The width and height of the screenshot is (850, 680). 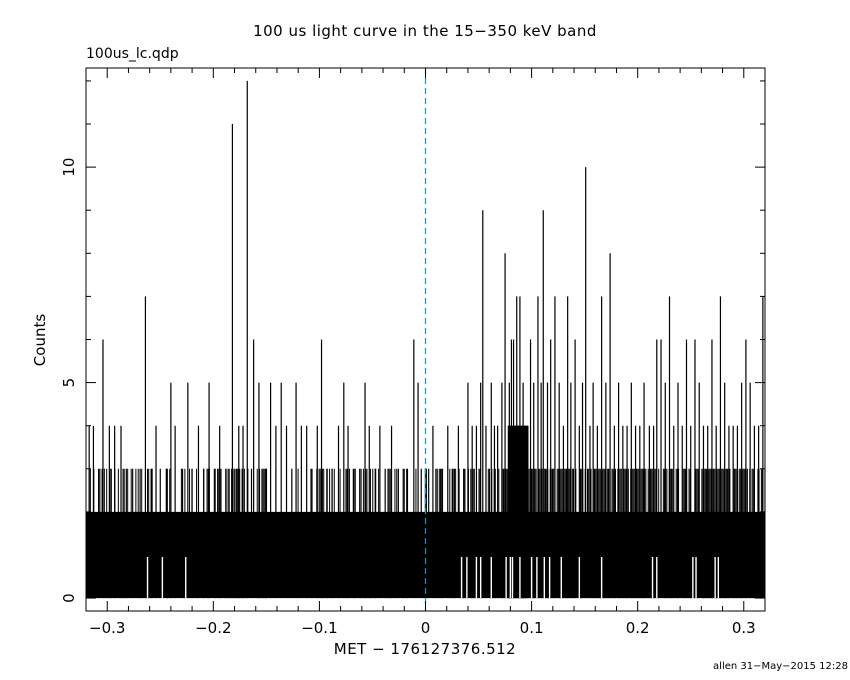 What do you see at coordinates (433, 577) in the screenshot?
I see `histogram-gaps` at bounding box center [433, 577].